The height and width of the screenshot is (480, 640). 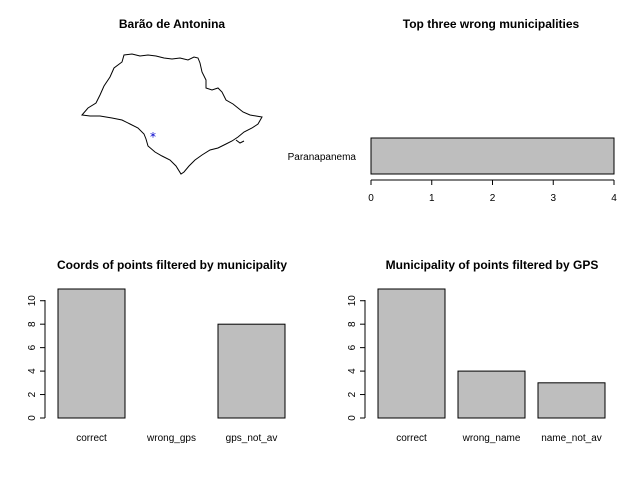 What do you see at coordinates (352, 418) in the screenshot?
I see `bar4-y-tick-label: 0` at bounding box center [352, 418].